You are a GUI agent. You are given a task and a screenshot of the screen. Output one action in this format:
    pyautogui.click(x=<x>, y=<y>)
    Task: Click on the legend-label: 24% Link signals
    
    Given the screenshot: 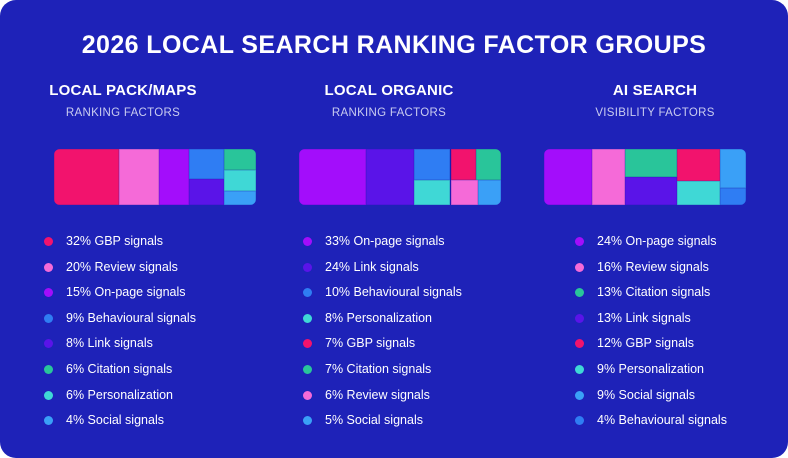 What is the action you would take?
    pyautogui.click(x=372, y=266)
    